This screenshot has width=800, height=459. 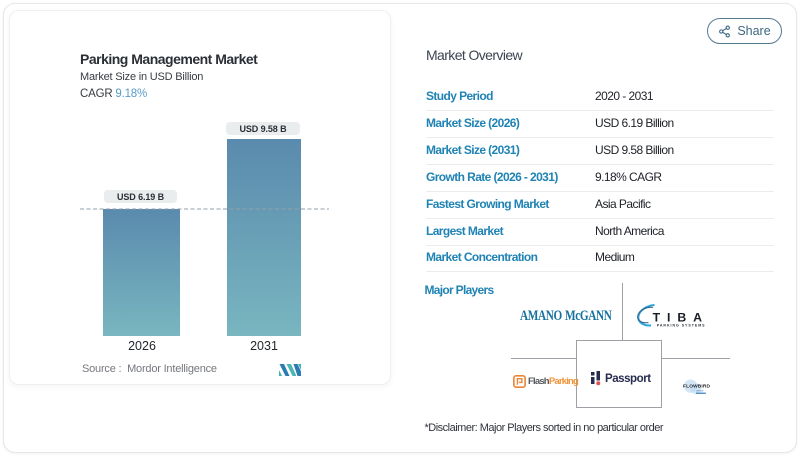 I want to click on svg-text: FLOWBIRD, so click(x=696, y=387).